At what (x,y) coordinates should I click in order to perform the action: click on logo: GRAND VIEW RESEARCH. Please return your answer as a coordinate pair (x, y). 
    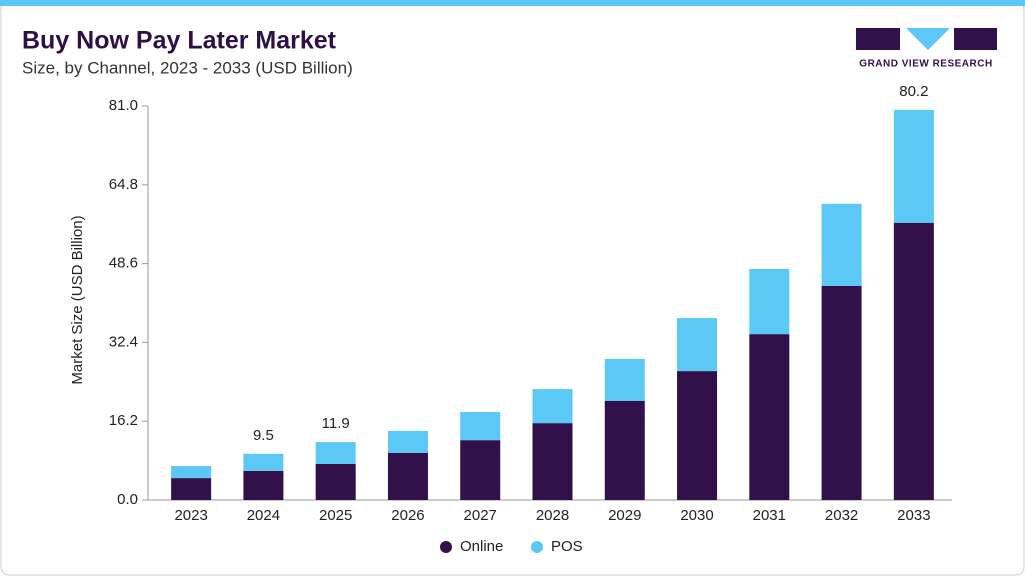
    Looking at the image, I should click on (926, 49).